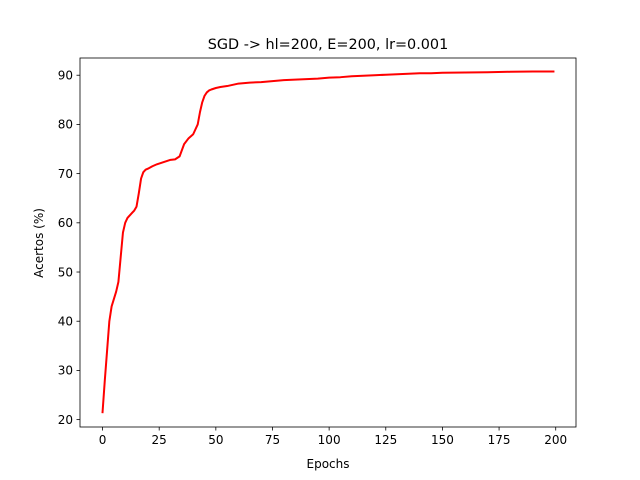 This screenshot has height=480, width=640. I want to click on x-tick-label: 125, so click(385, 440).